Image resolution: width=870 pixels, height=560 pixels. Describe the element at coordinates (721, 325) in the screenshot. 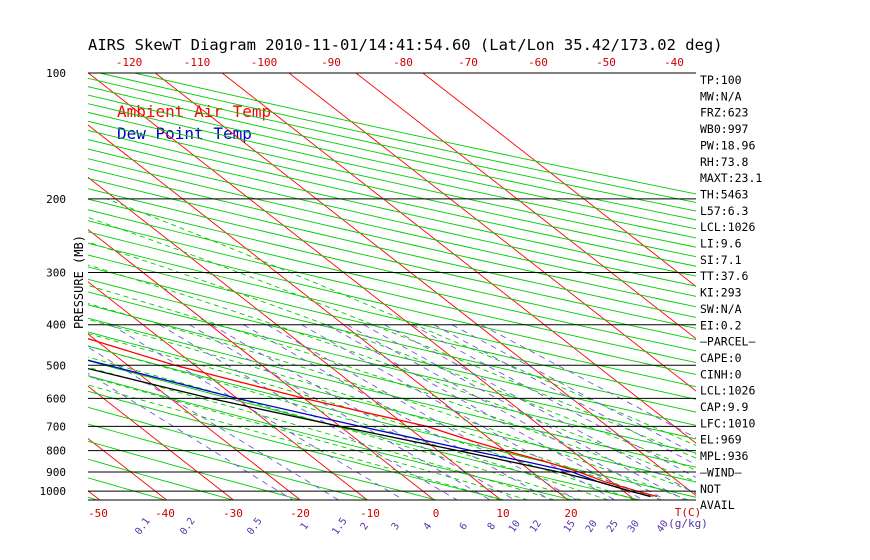

I see `index-value: EI:0.2` at that location.